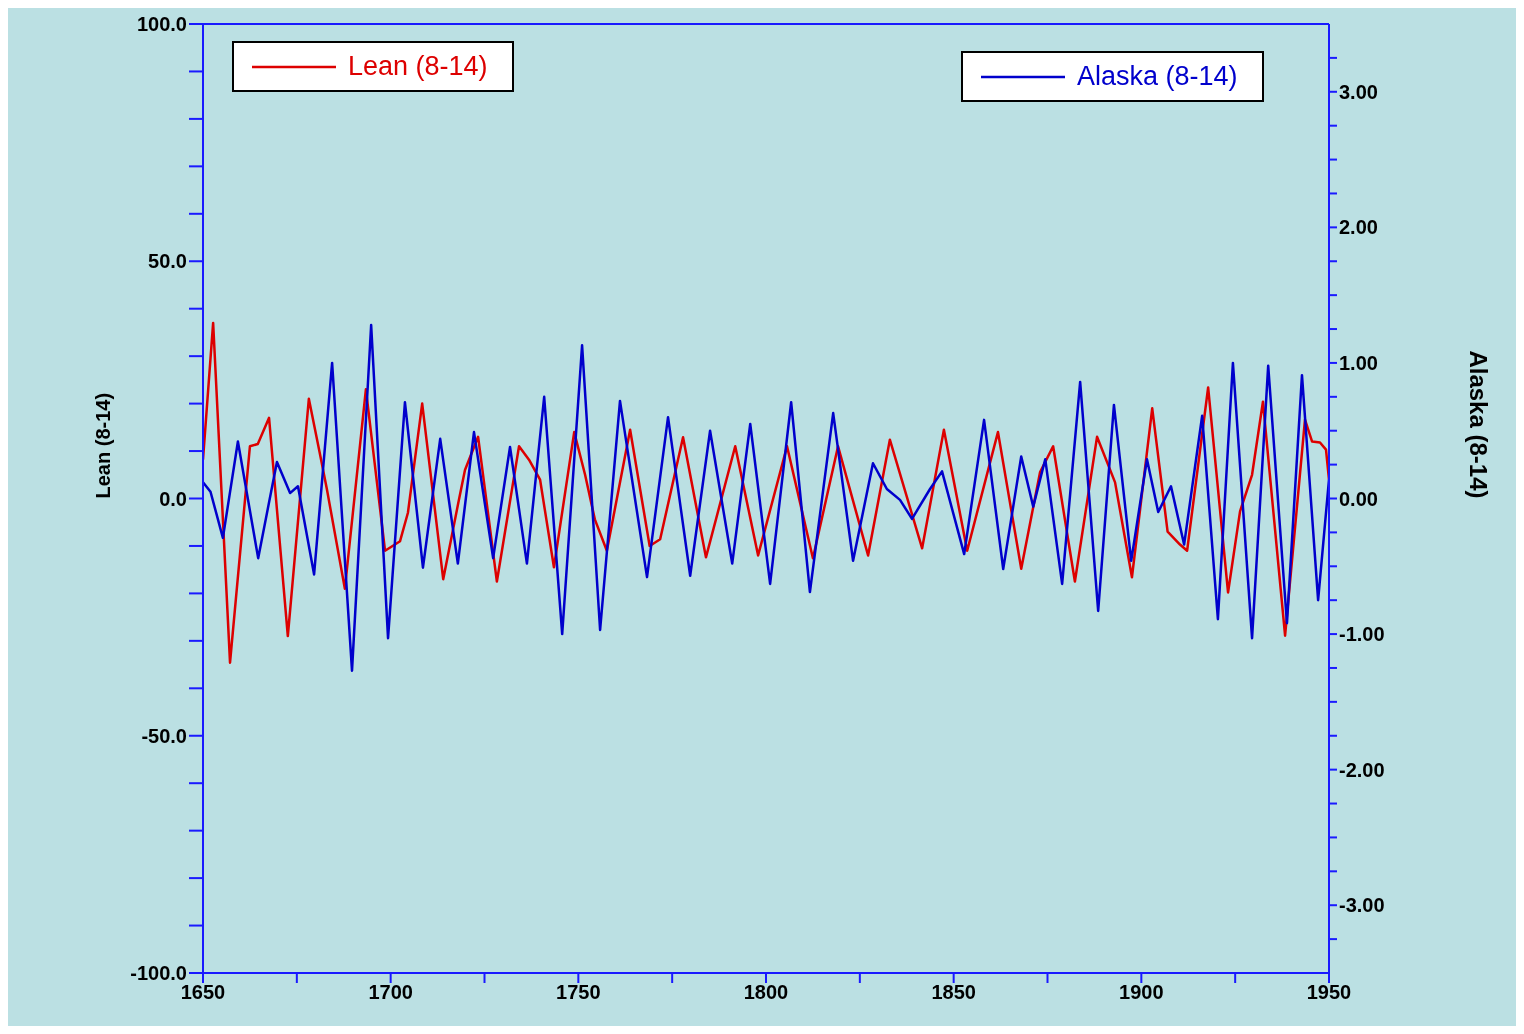  Describe the element at coordinates (1329, 992) in the screenshot. I see `x-tick-label: 1950` at that location.